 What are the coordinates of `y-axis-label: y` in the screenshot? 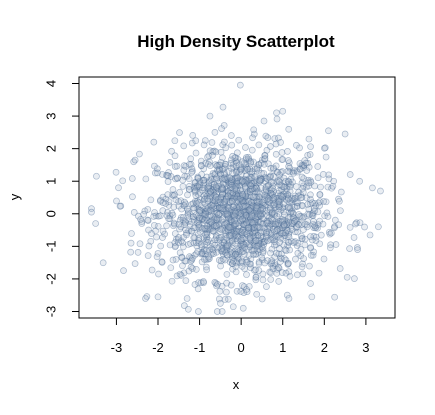 It's located at (14, 196).